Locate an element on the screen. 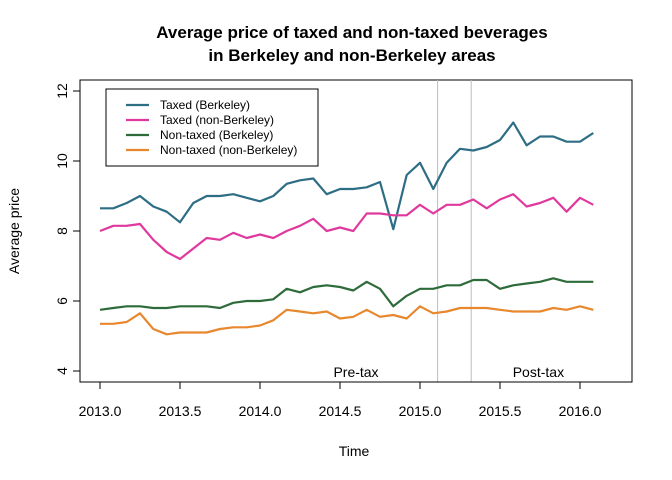  y-tick-label: 4 is located at coordinates (62, 371).